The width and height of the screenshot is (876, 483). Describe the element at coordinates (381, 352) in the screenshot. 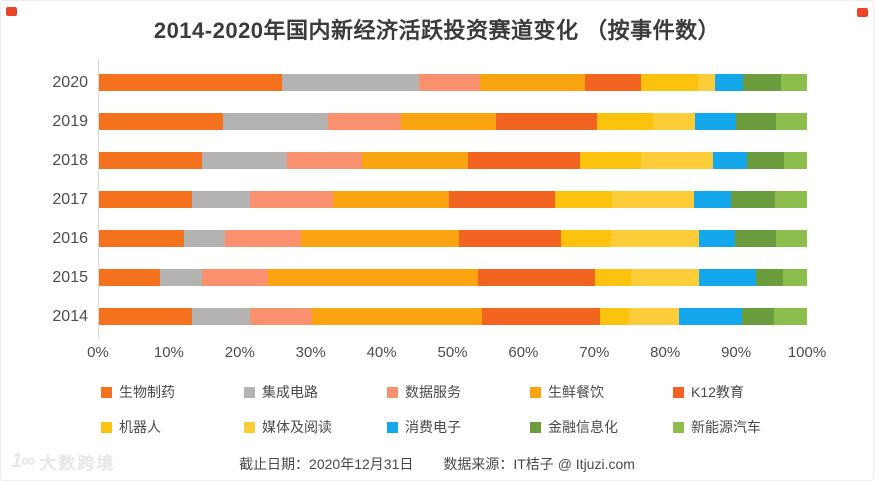

I see `x-tick: 40%` at that location.